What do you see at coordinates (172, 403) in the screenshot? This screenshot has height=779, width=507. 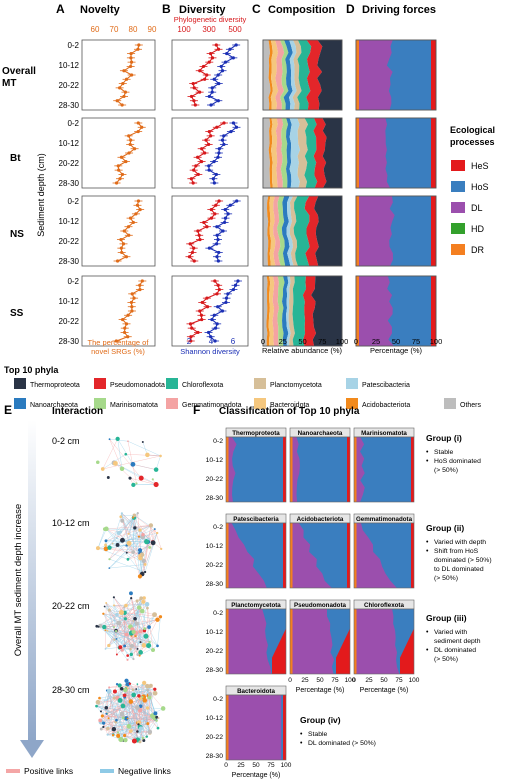 I see `phylum-swatch-gemmatimonadota` at bounding box center [172, 403].